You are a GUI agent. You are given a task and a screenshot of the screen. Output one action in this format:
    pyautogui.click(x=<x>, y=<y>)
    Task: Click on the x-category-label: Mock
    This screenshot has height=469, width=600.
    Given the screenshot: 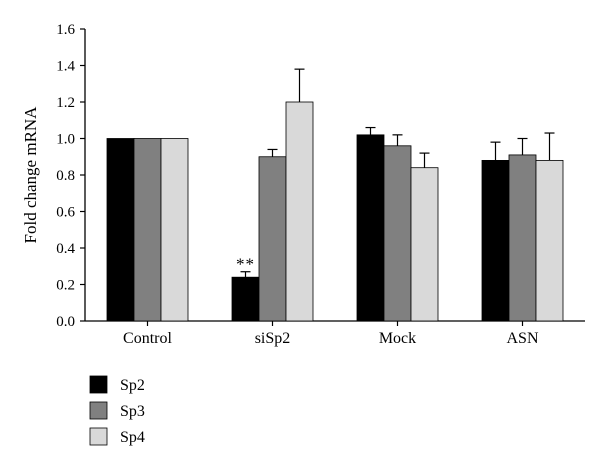 What is the action you would take?
    pyautogui.click(x=397, y=338)
    